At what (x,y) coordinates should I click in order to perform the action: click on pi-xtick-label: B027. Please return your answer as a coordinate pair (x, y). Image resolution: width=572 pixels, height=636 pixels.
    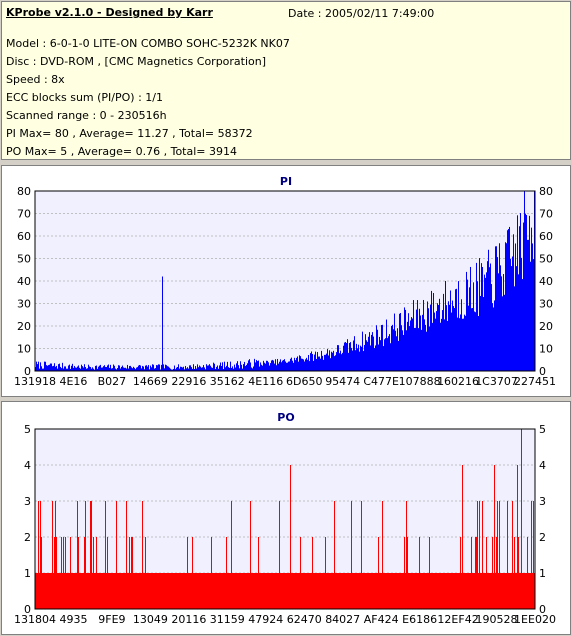
    Looking at the image, I should click on (112, 381).